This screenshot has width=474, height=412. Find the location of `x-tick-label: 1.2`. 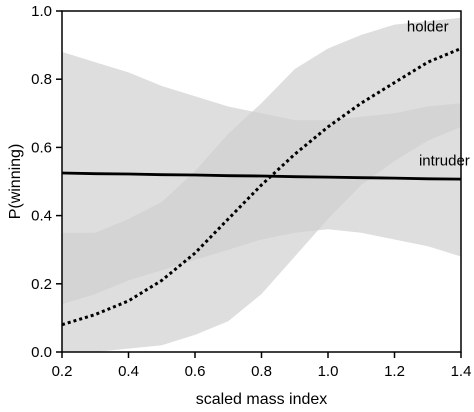

x-tick-label: 1.2 is located at coordinates (394, 371).